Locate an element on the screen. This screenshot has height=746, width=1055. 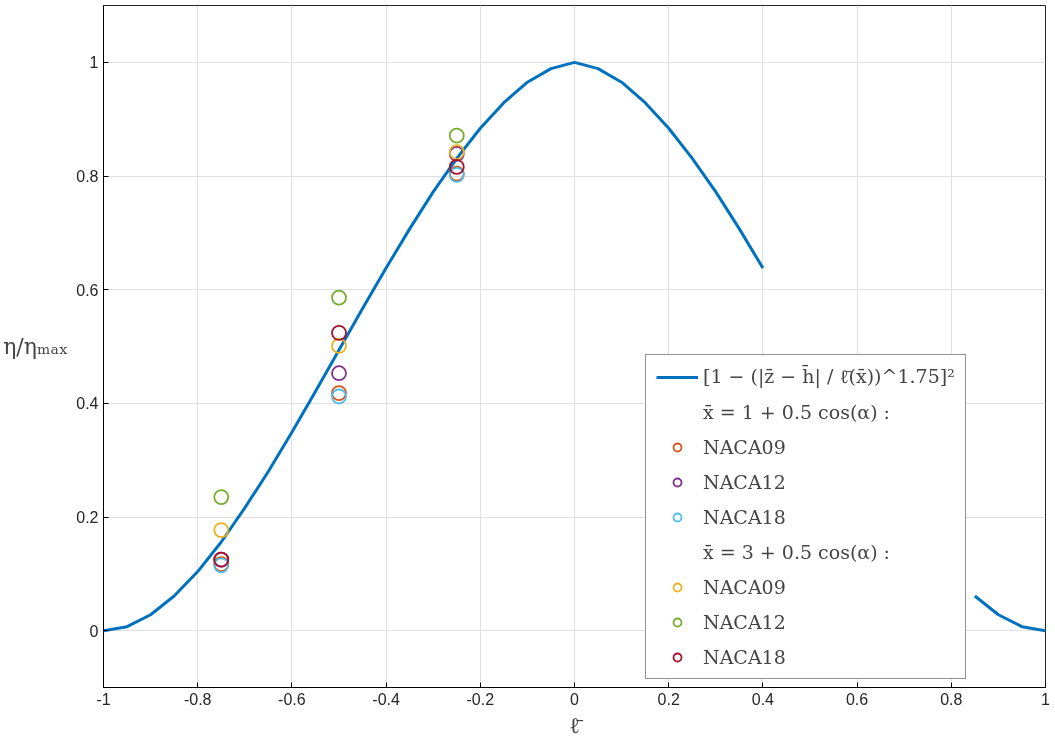
x-tick-label: -0.6 is located at coordinates (292, 699).